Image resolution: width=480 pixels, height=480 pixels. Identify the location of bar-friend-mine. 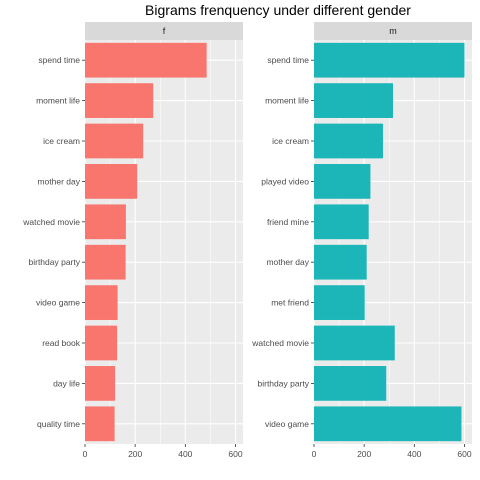
(341, 222).